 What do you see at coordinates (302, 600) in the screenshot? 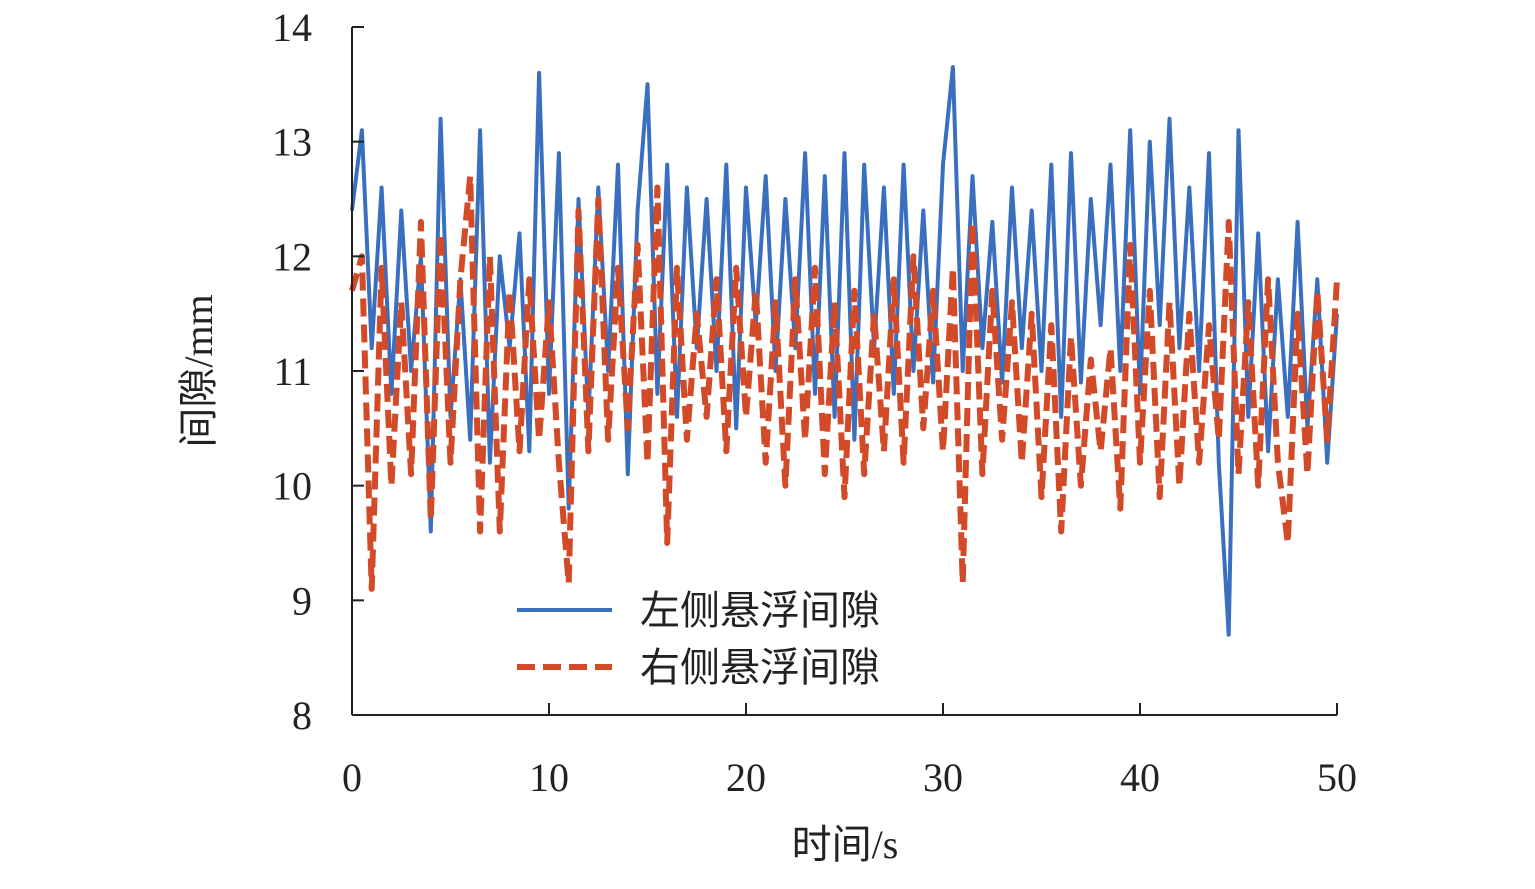
I see `y-tick-label: 9` at bounding box center [302, 600].